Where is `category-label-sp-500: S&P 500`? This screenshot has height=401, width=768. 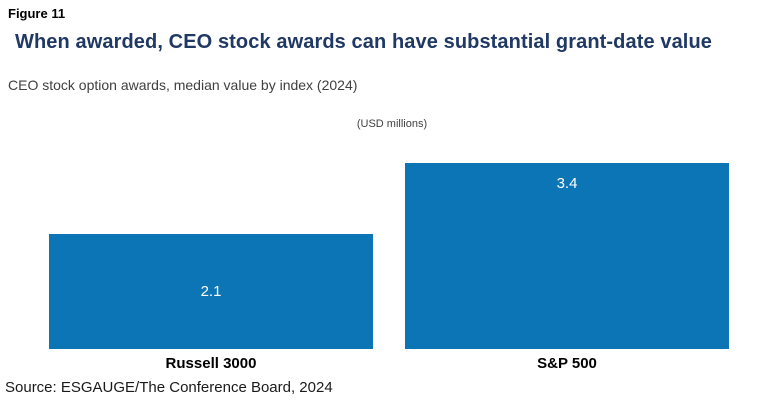 category-label-sp-500: S&P 500 is located at coordinates (567, 363).